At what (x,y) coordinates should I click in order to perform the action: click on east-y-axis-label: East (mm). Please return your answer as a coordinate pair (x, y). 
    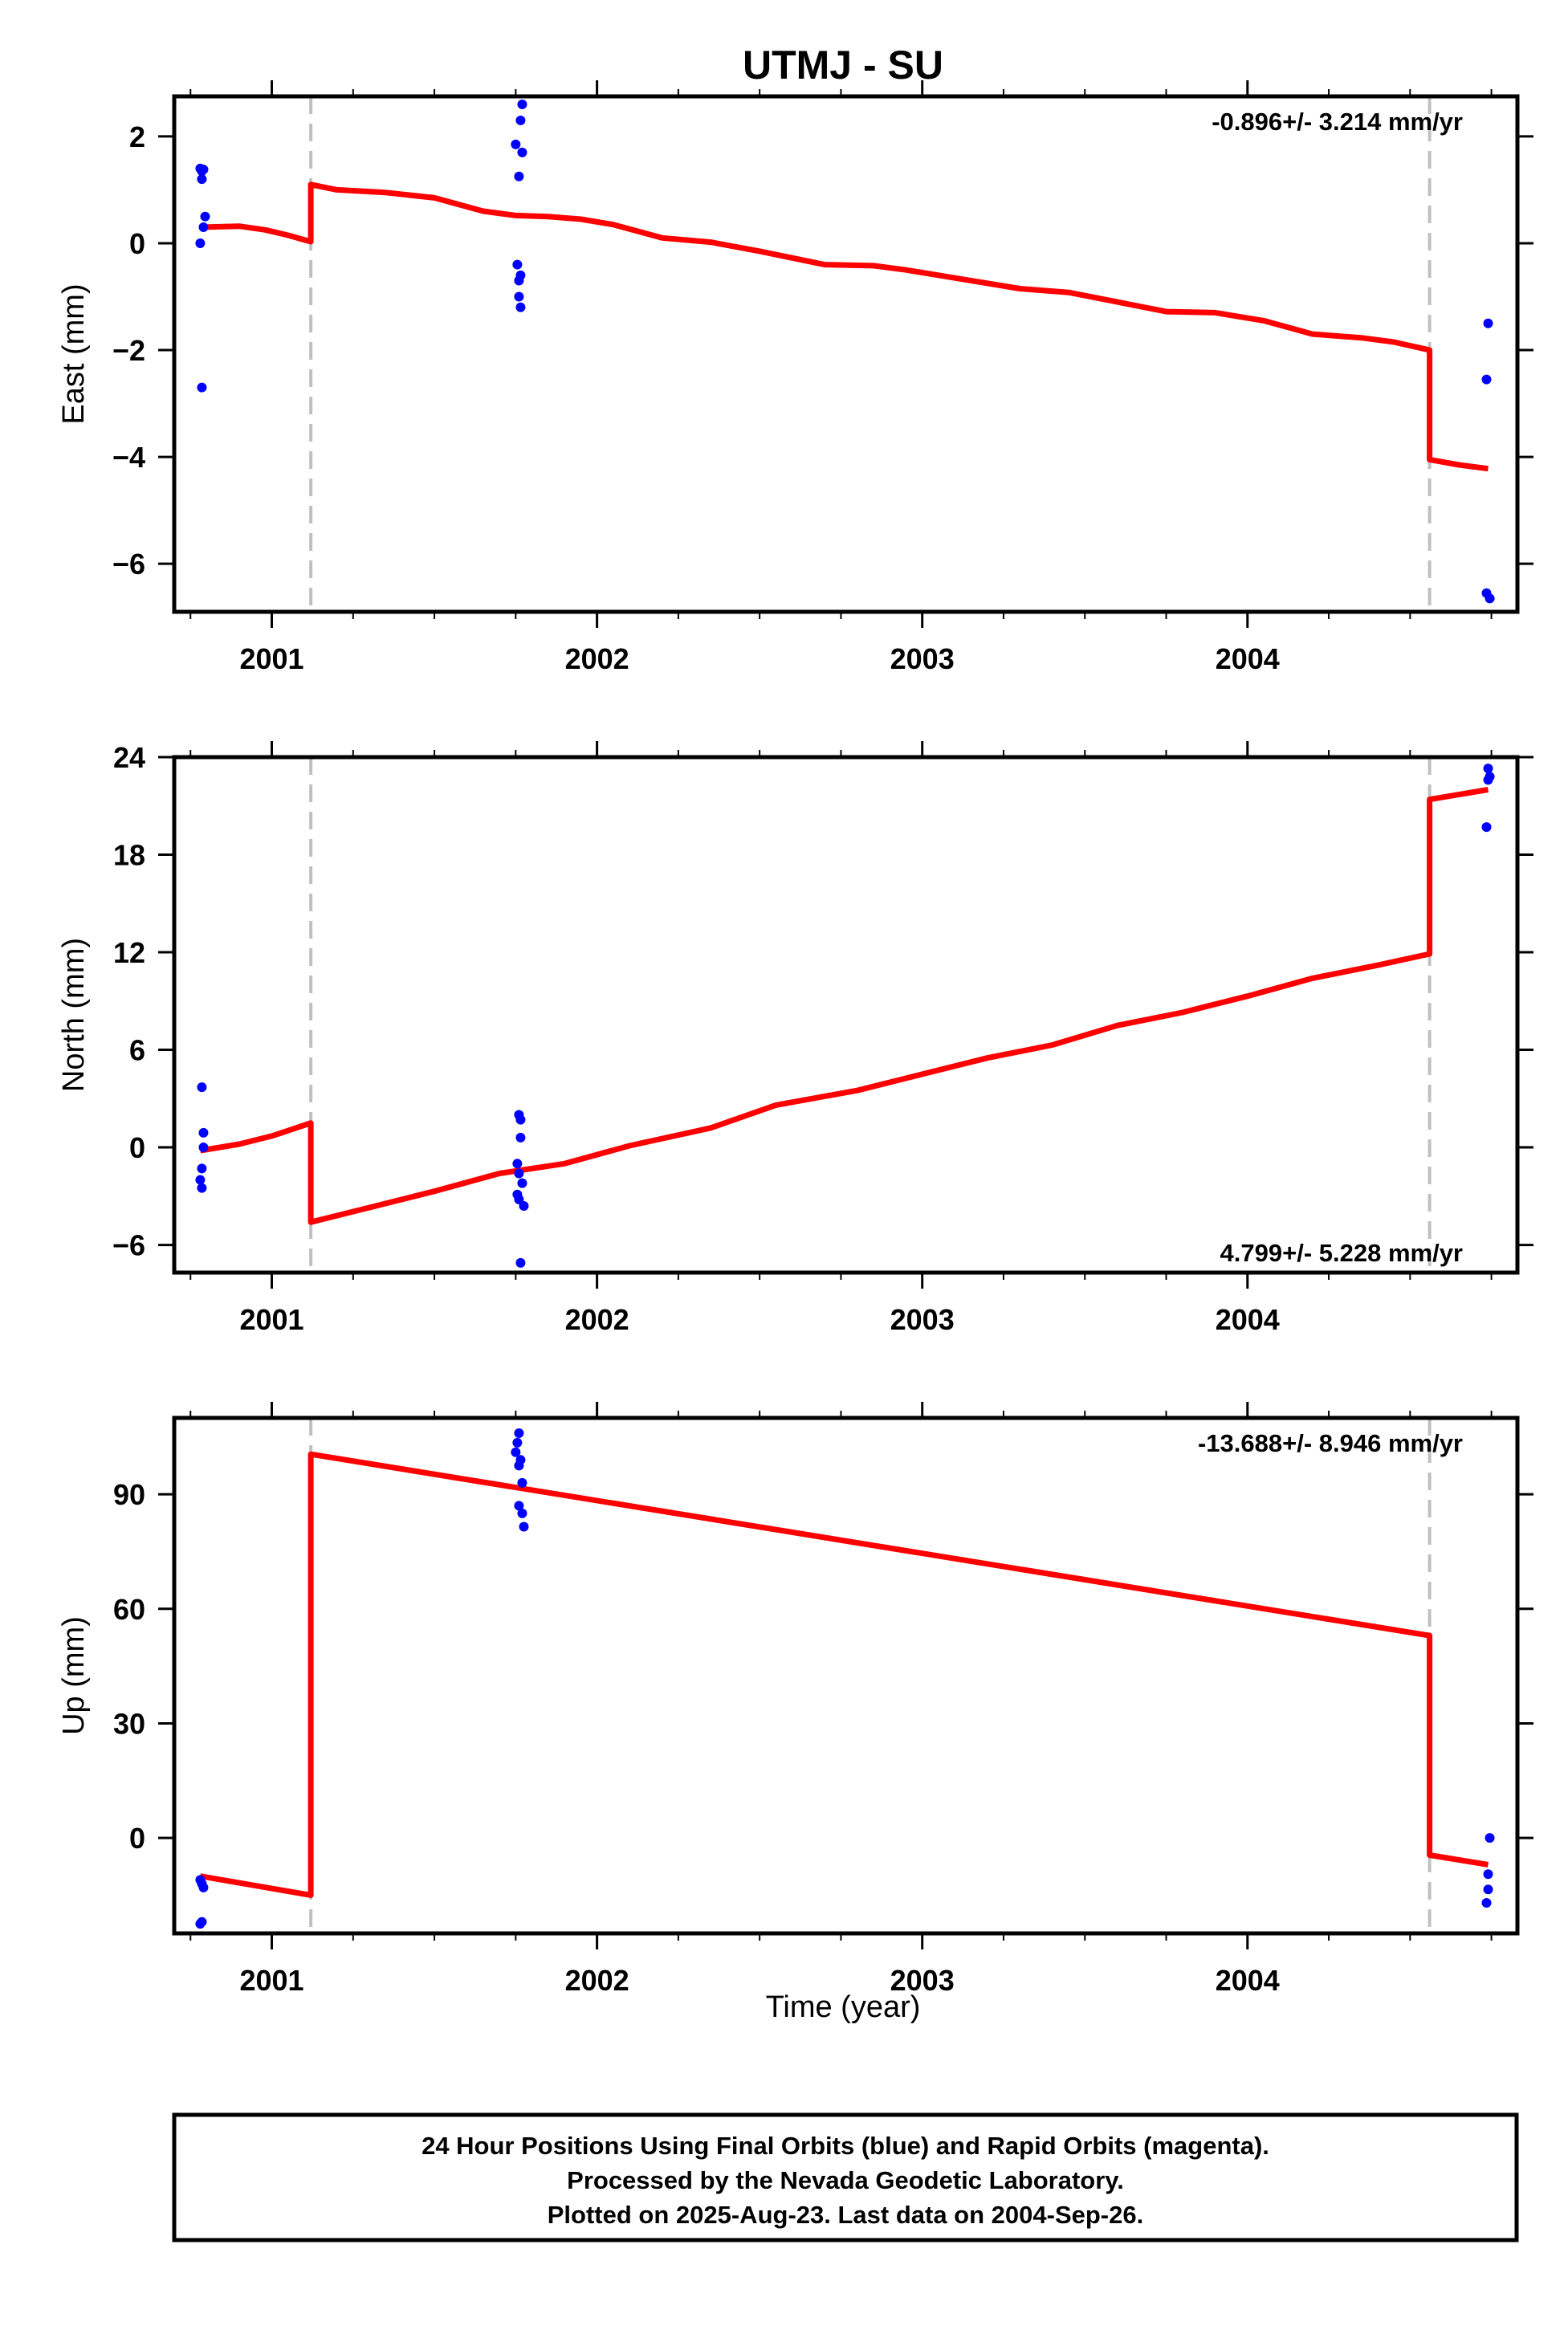
    Looking at the image, I should click on (74, 353).